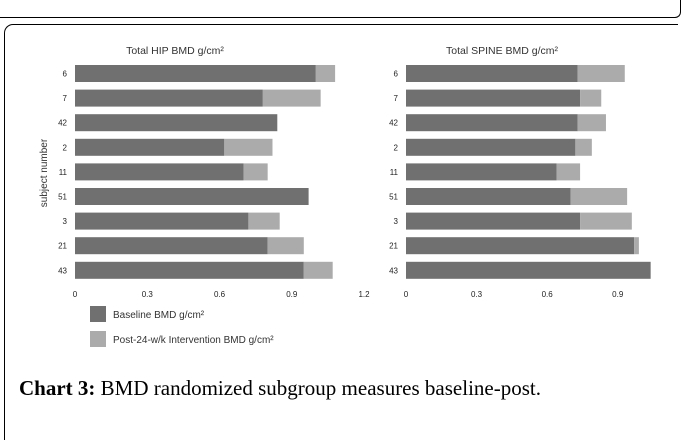 The width and height of the screenshot is (681, 440). What do you see at coordinates (65, 74) in the screenshot?
I see `hip-category-label: 6` at bounding box center [65, 74].